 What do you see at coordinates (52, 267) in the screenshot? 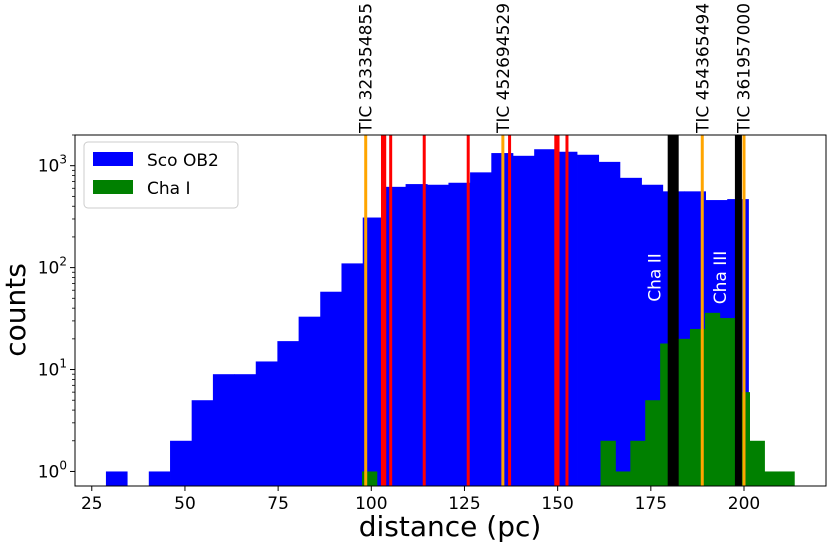
I see `y-tick-label: 10²` at bounding box center [52, 267].